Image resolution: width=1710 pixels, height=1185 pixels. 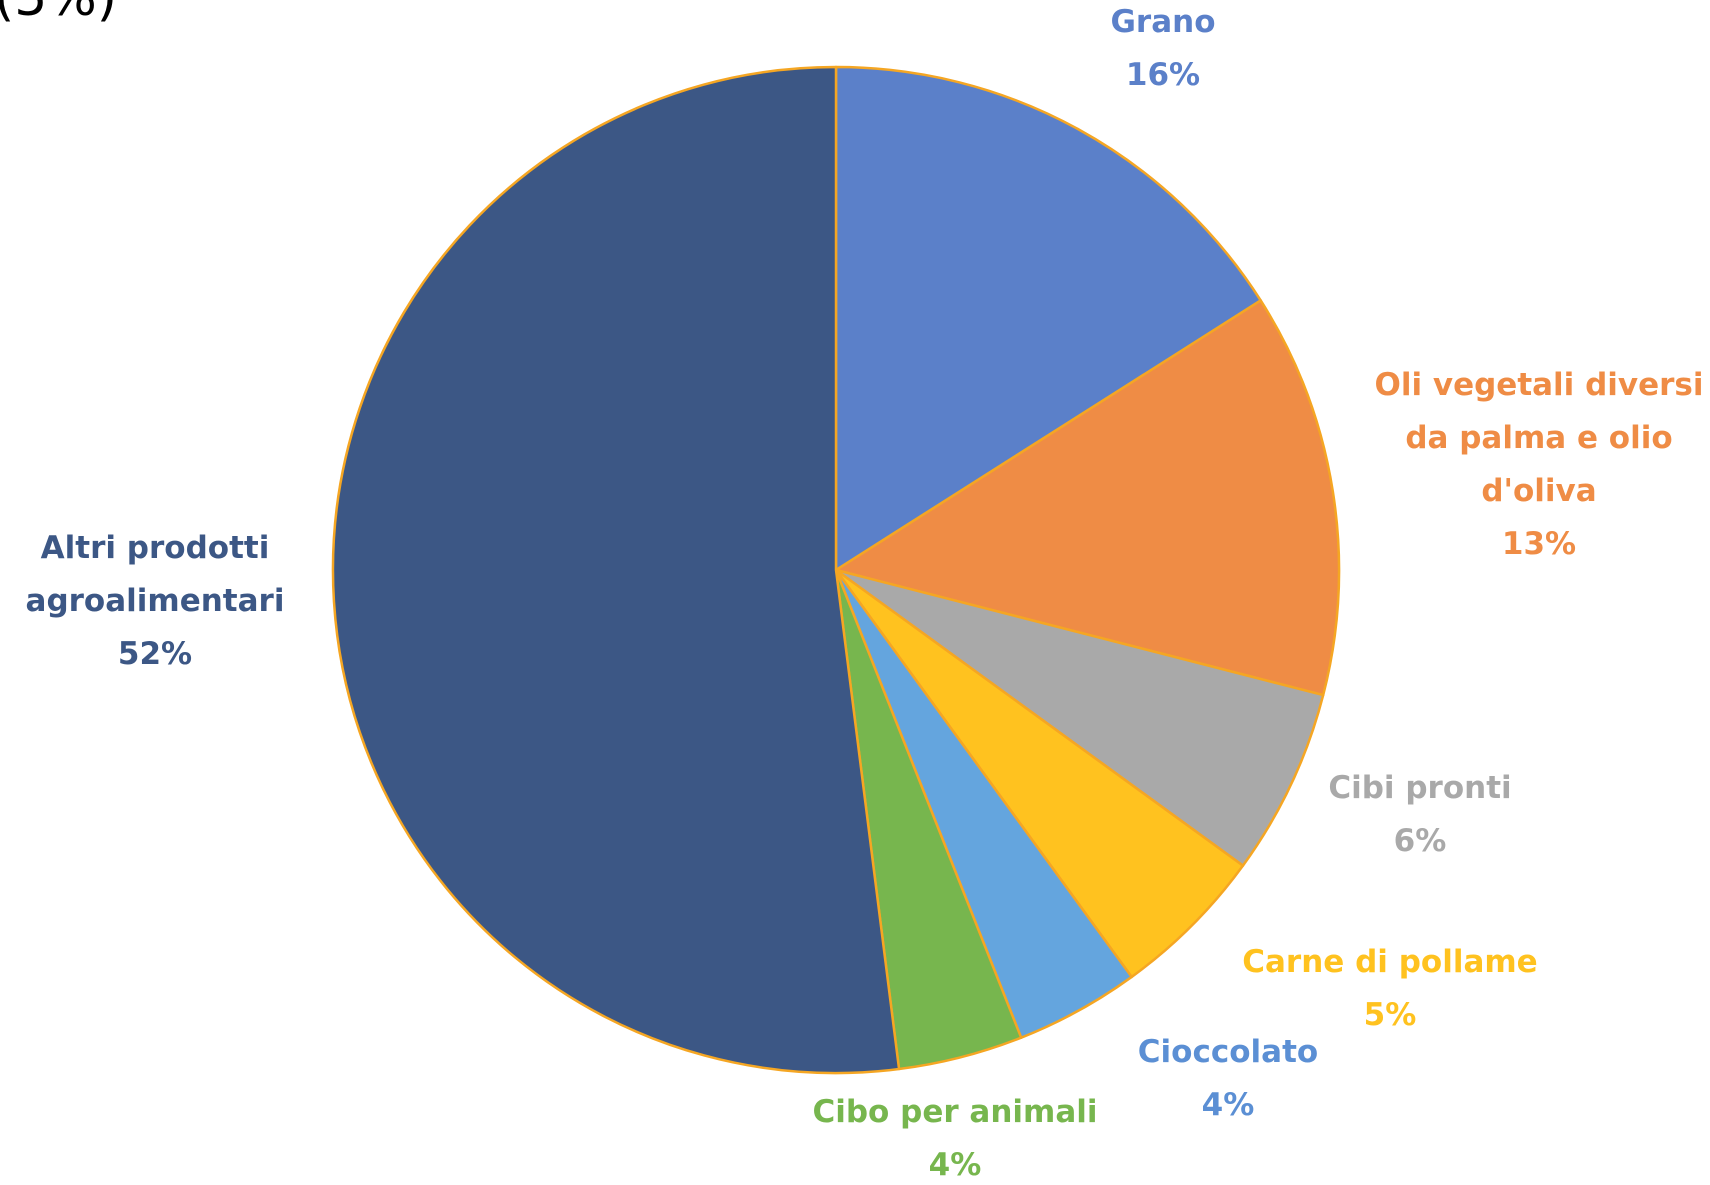 I want to click on slice-label-grano: Grano 16%, so click(x=1162, y=48).